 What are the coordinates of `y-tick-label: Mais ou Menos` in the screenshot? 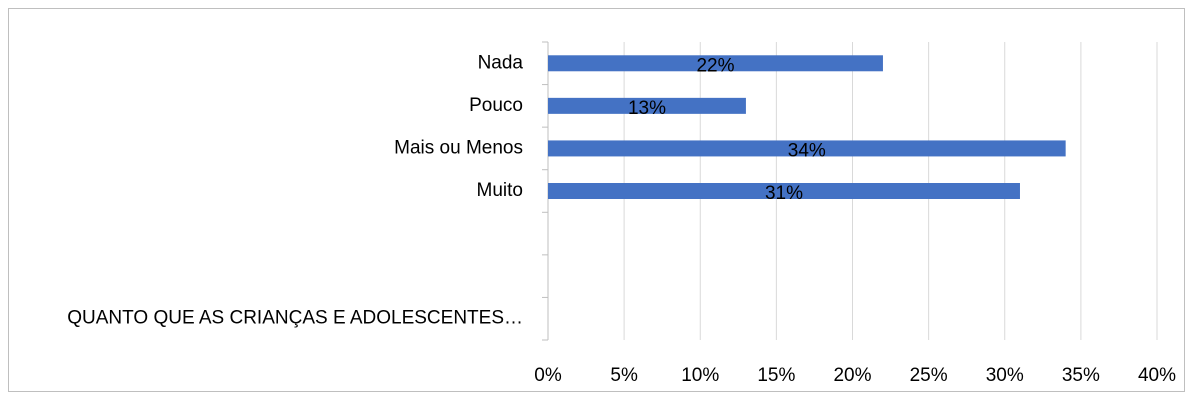 It's located at (458, 147).